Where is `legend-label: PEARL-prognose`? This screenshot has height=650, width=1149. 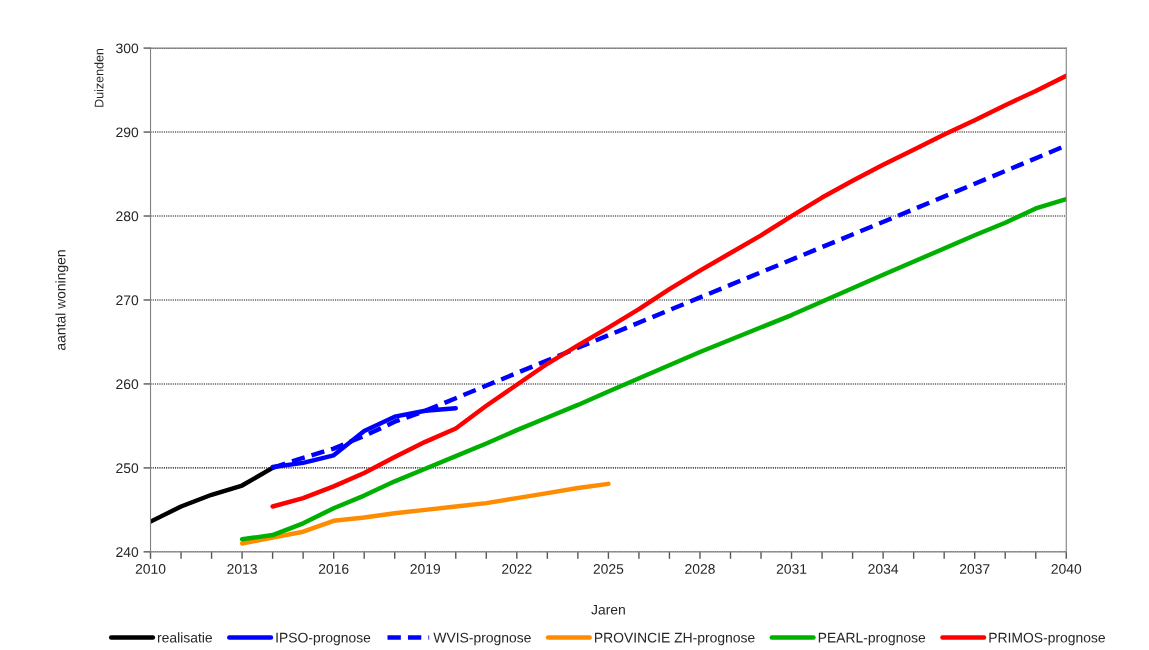
legend-label: PEARL-prognose is located at coordinates (872, 639).